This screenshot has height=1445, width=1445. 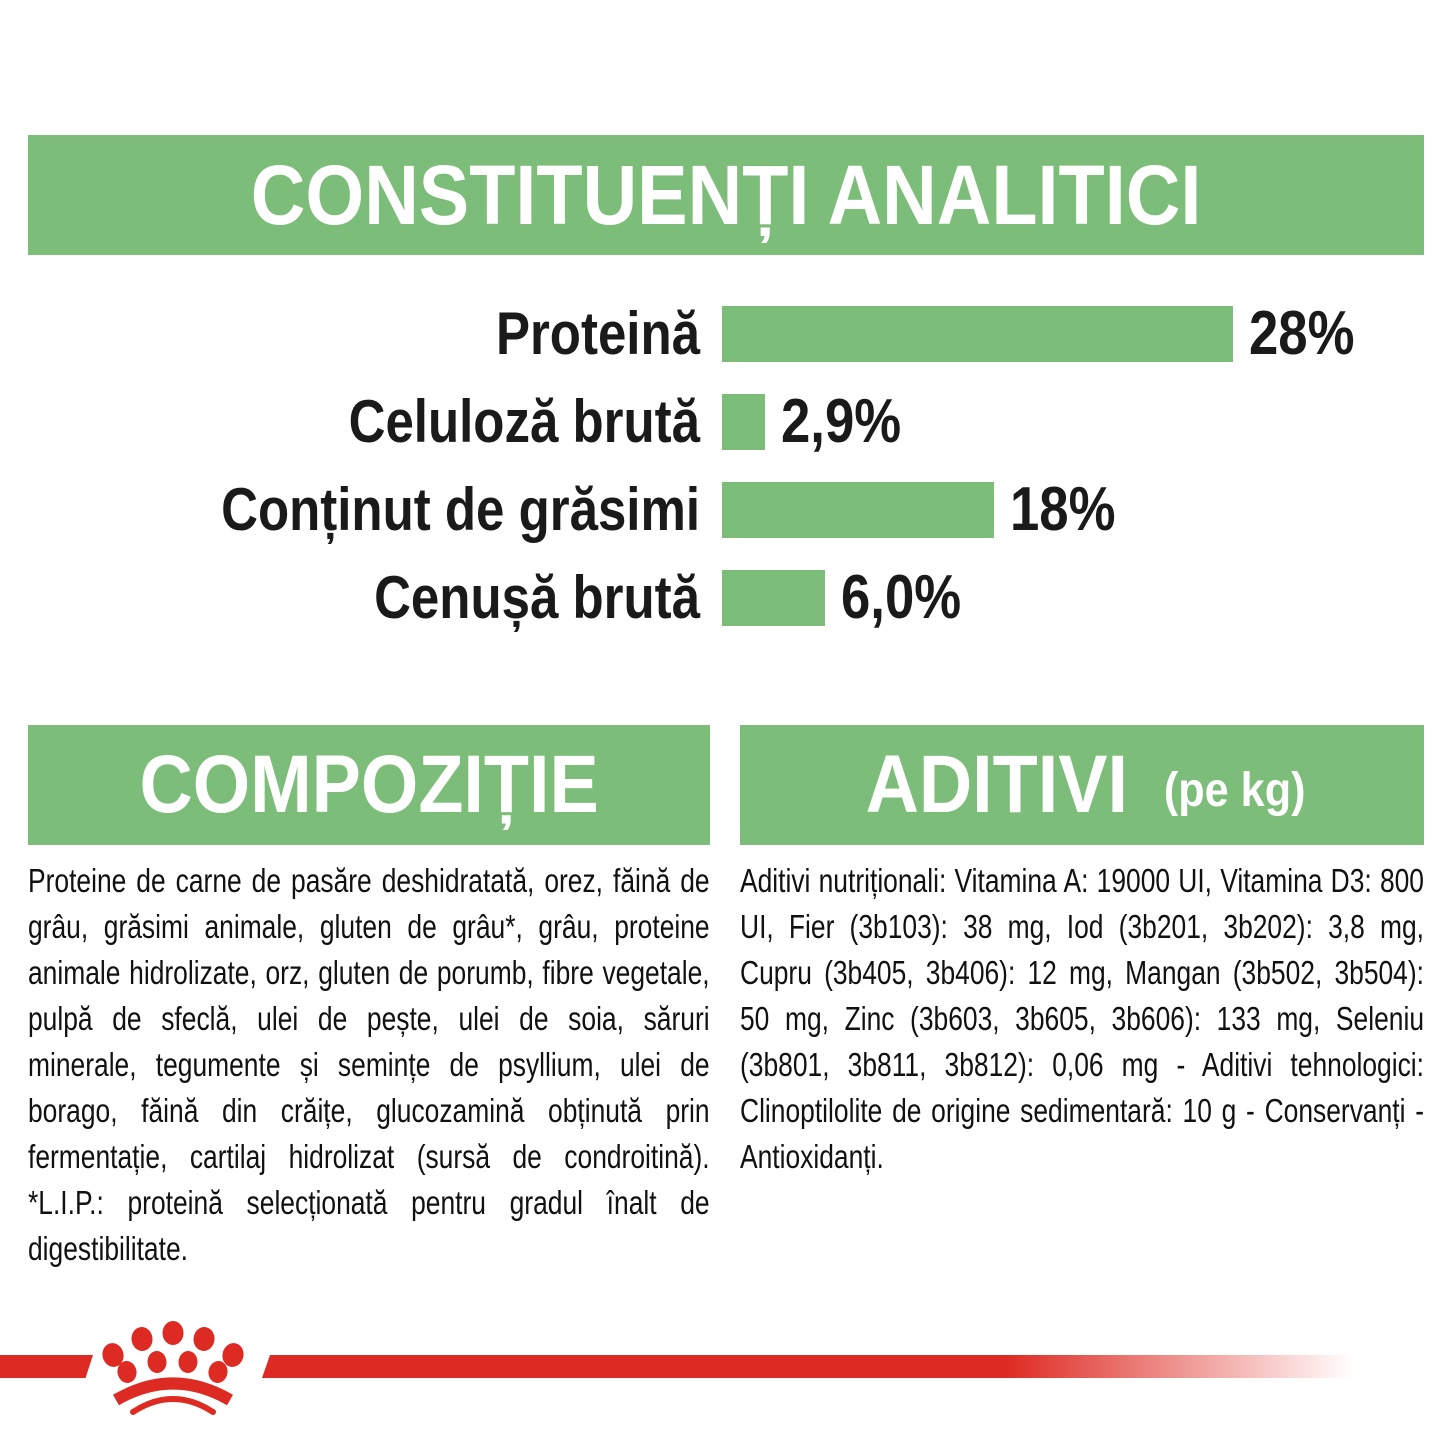 I want to click on chart-category-label: Cenușă brută, so click(x=537, y=597).